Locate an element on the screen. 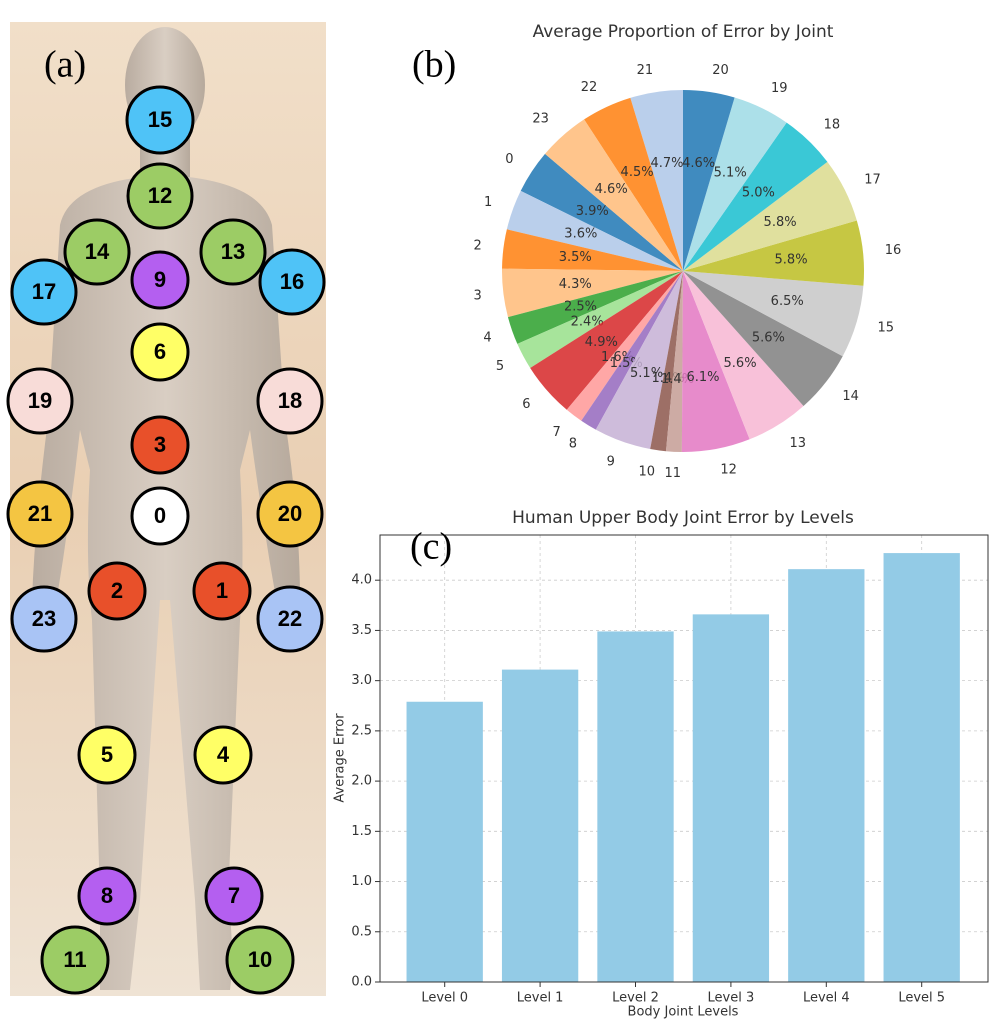 Image resolution: width=1000 pixels, height=1032 pixels. chart-title: Human Upper Body Joint Error by Levels is located at coordinates (683, 518).